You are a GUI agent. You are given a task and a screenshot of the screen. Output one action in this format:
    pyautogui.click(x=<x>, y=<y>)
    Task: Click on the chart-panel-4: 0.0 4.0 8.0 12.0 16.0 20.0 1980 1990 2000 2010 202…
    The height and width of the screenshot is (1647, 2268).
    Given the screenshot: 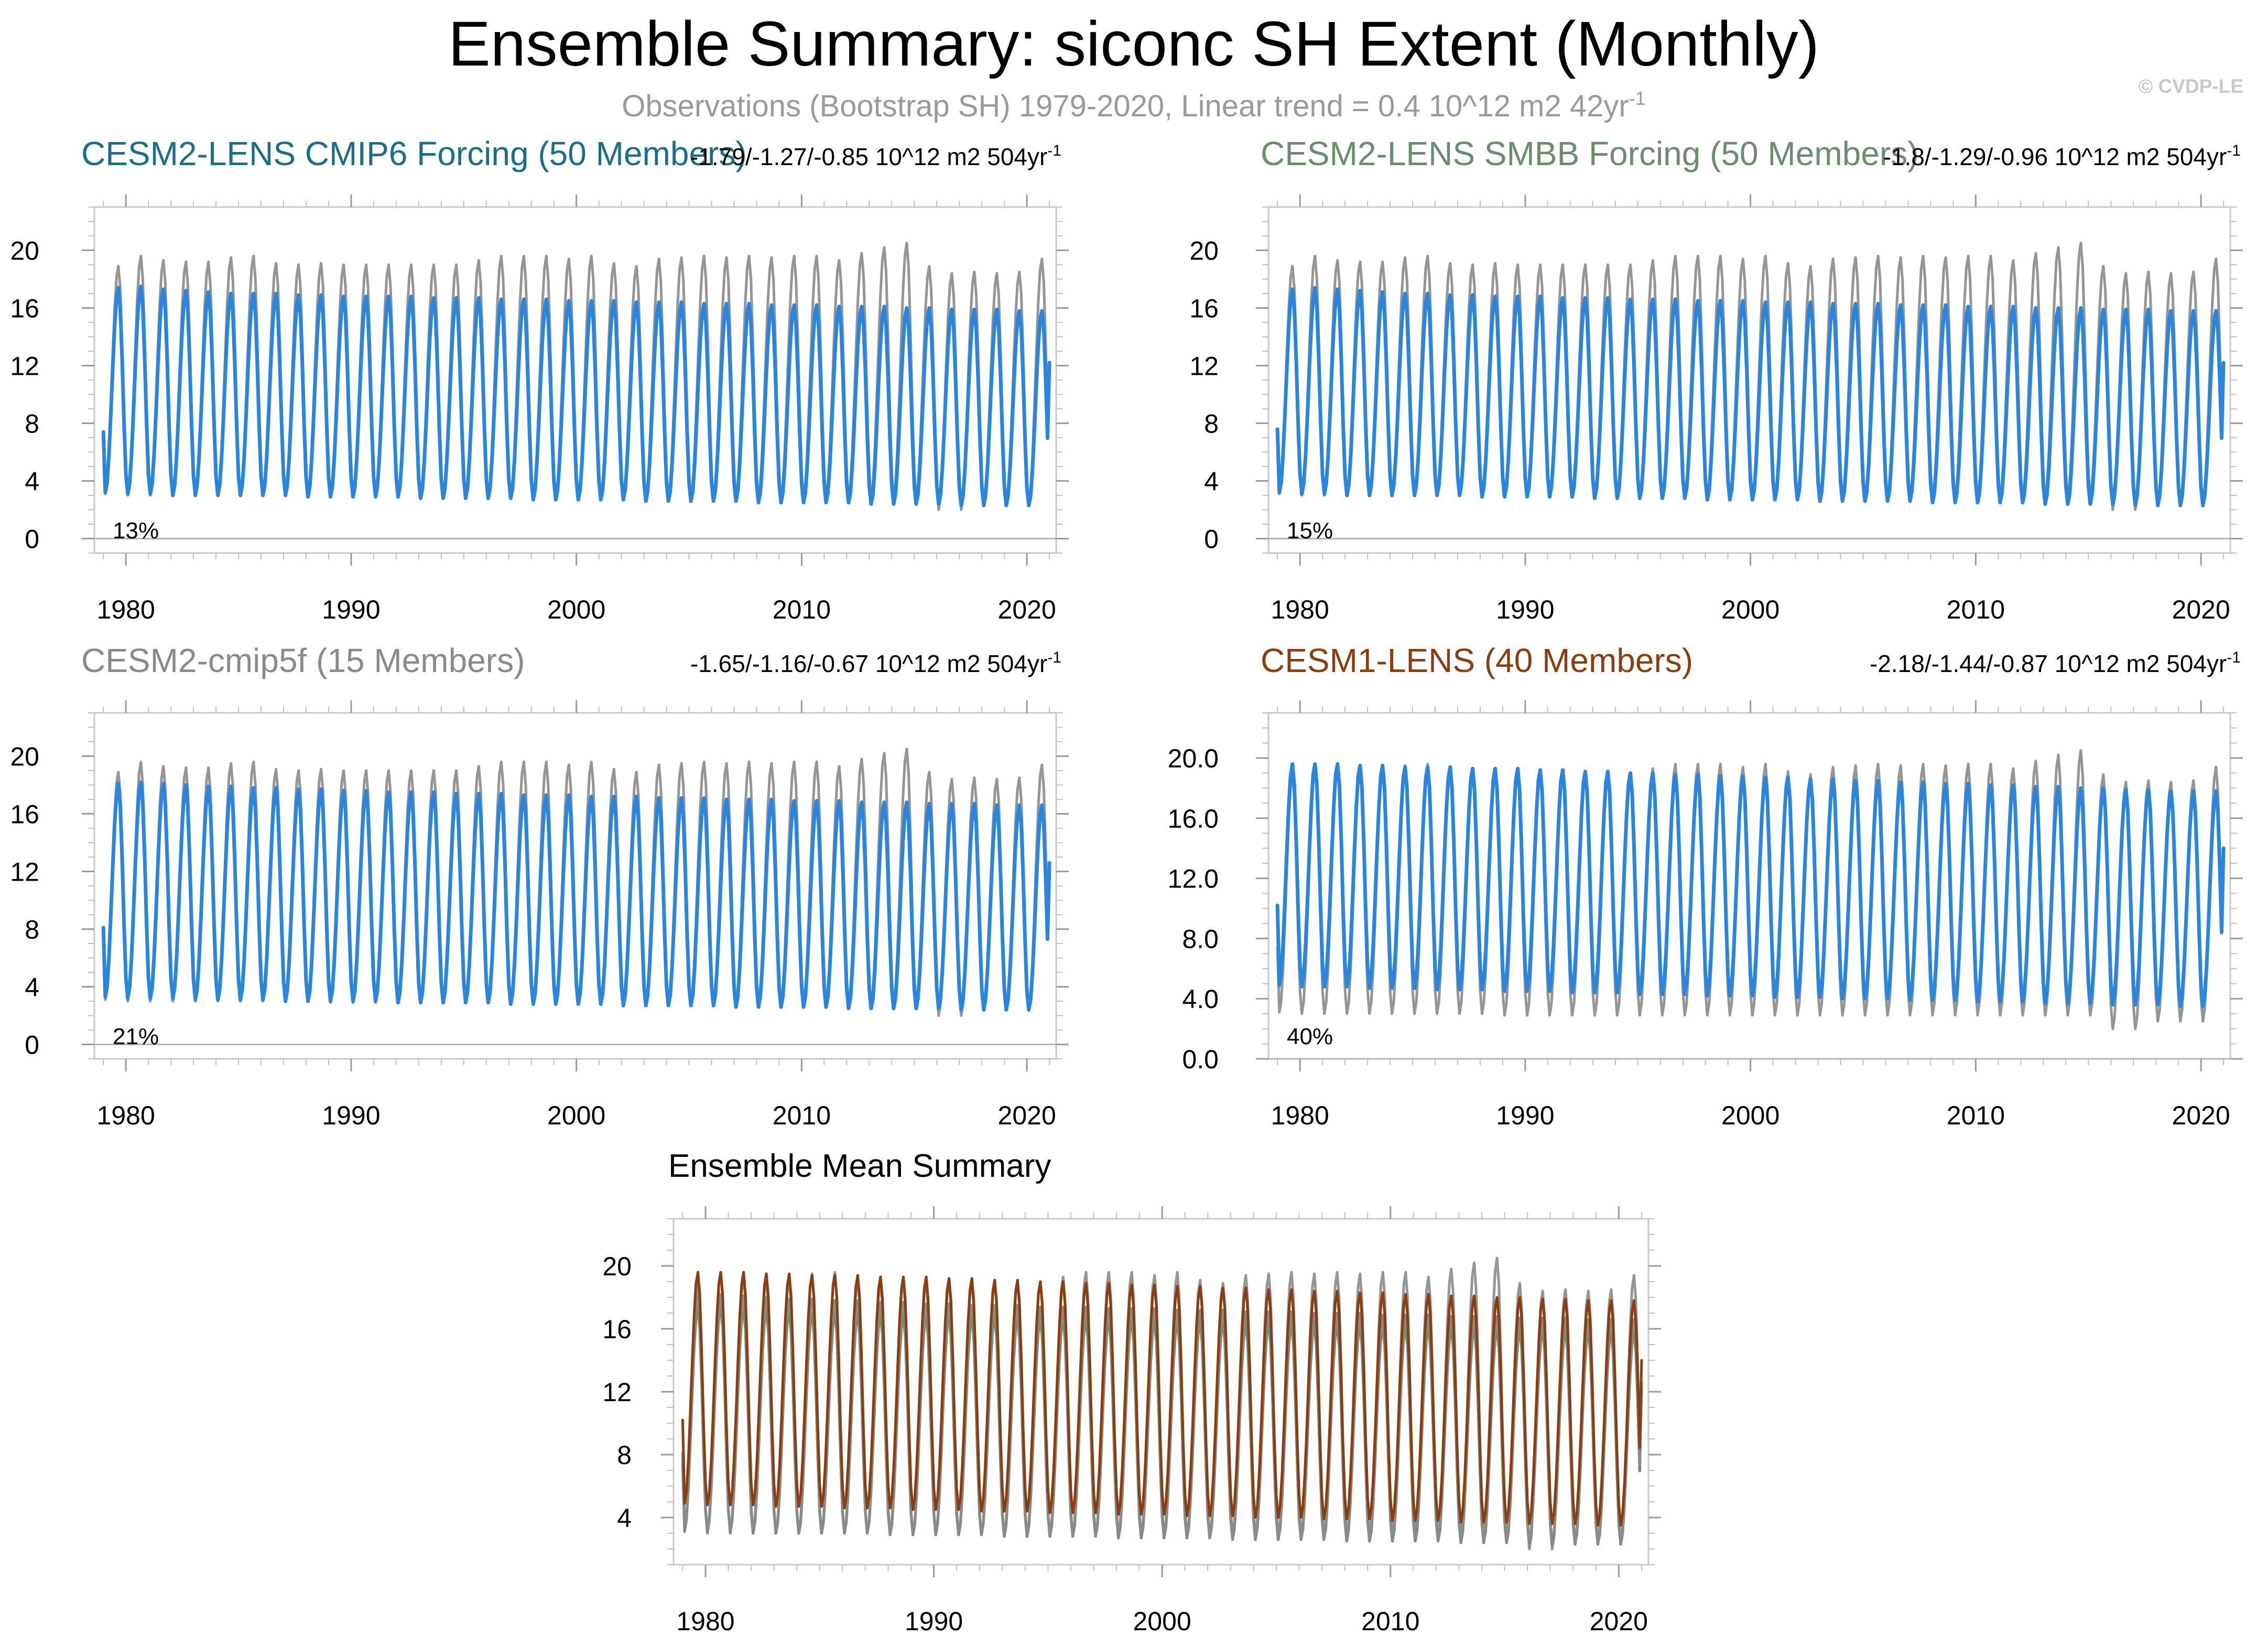 What is the action you would take?
    pyautogui.click(x=1705, y=886)
    